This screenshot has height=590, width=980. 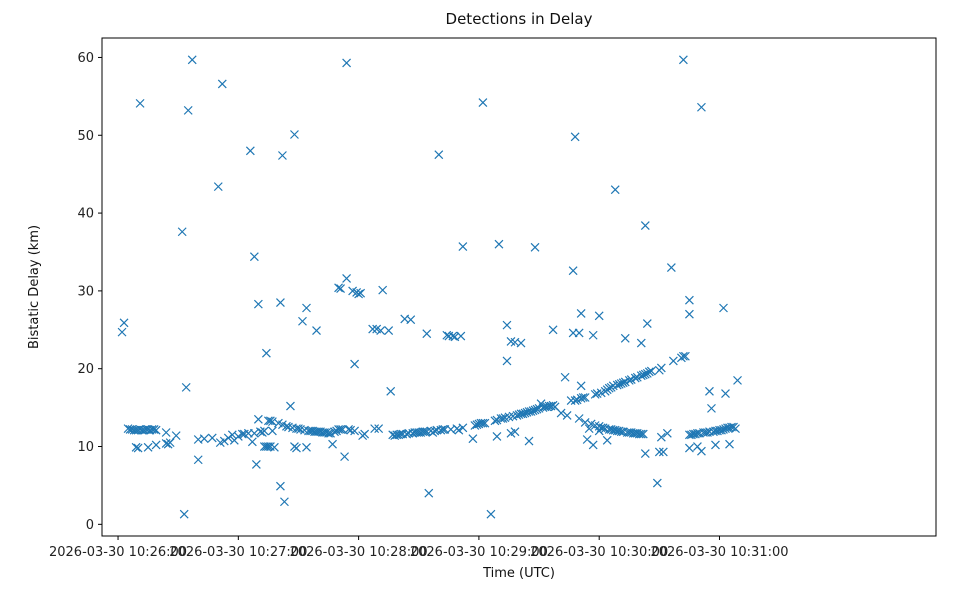 I want to click on y-tick-label: 20, so click(x=85, y=369).